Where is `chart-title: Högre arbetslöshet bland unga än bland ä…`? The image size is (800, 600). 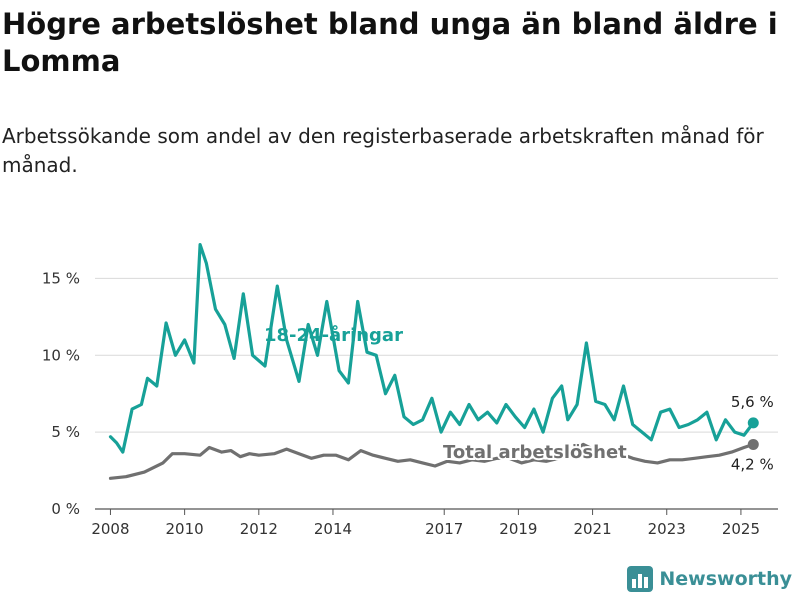
chart-title: Högre arbetslöshet bland unga än bland ä… is located at coordinates (390, 42).